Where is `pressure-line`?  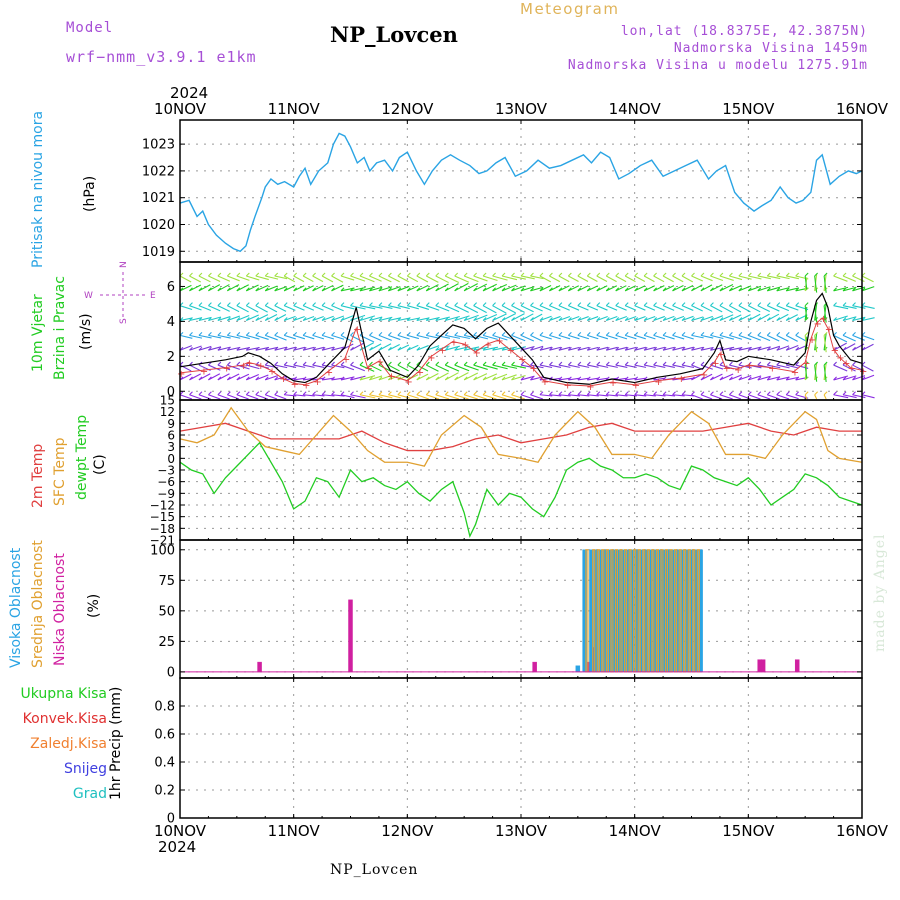 pressure-line is located at coordinates (521, 192).